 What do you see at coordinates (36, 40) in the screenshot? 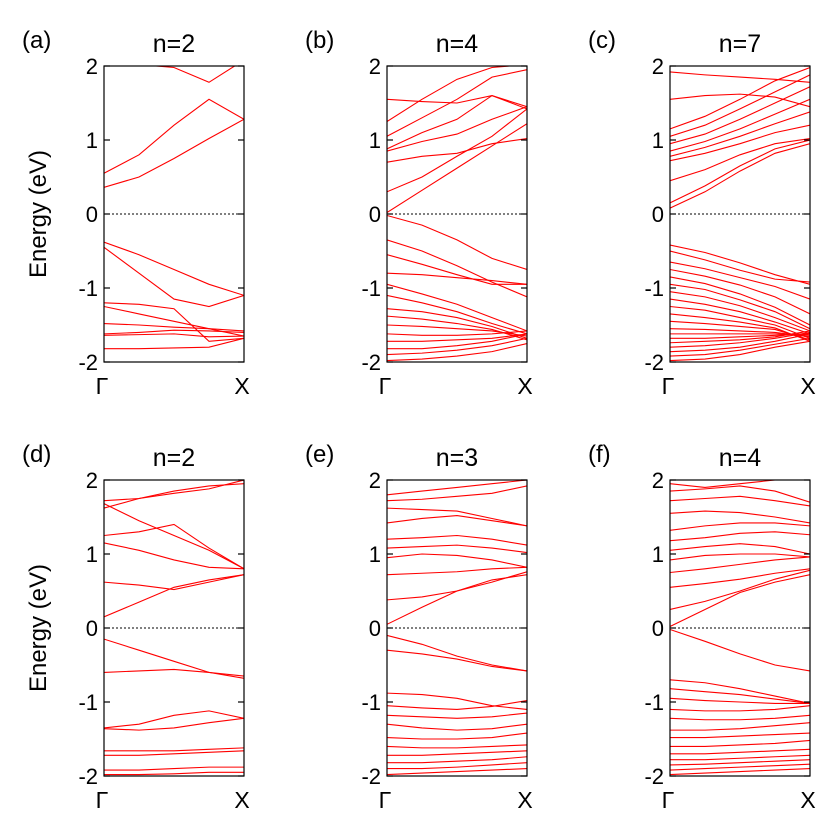
I see `panel-label: (a)` at bounding box center [36, 40].